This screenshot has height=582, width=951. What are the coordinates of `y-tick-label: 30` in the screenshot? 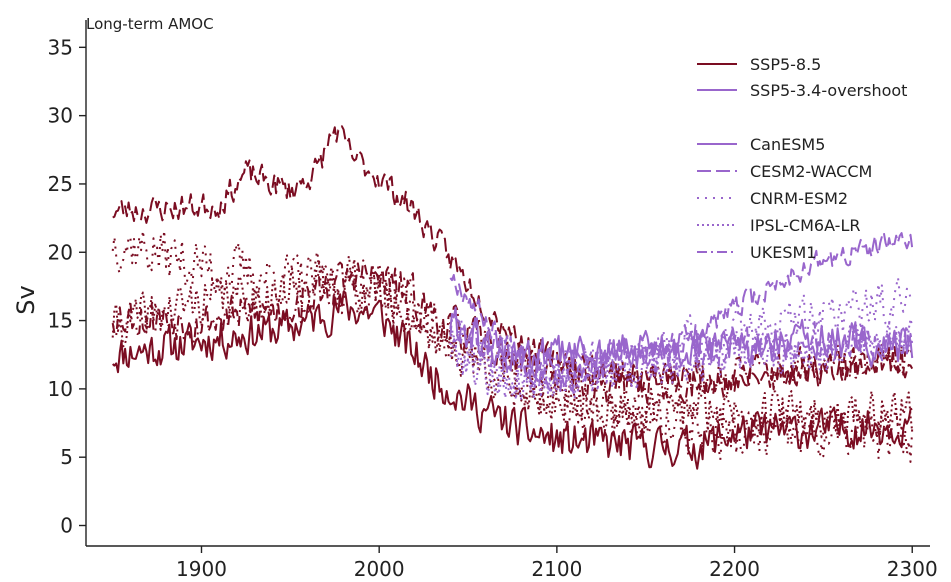 It's located at (60, 116).